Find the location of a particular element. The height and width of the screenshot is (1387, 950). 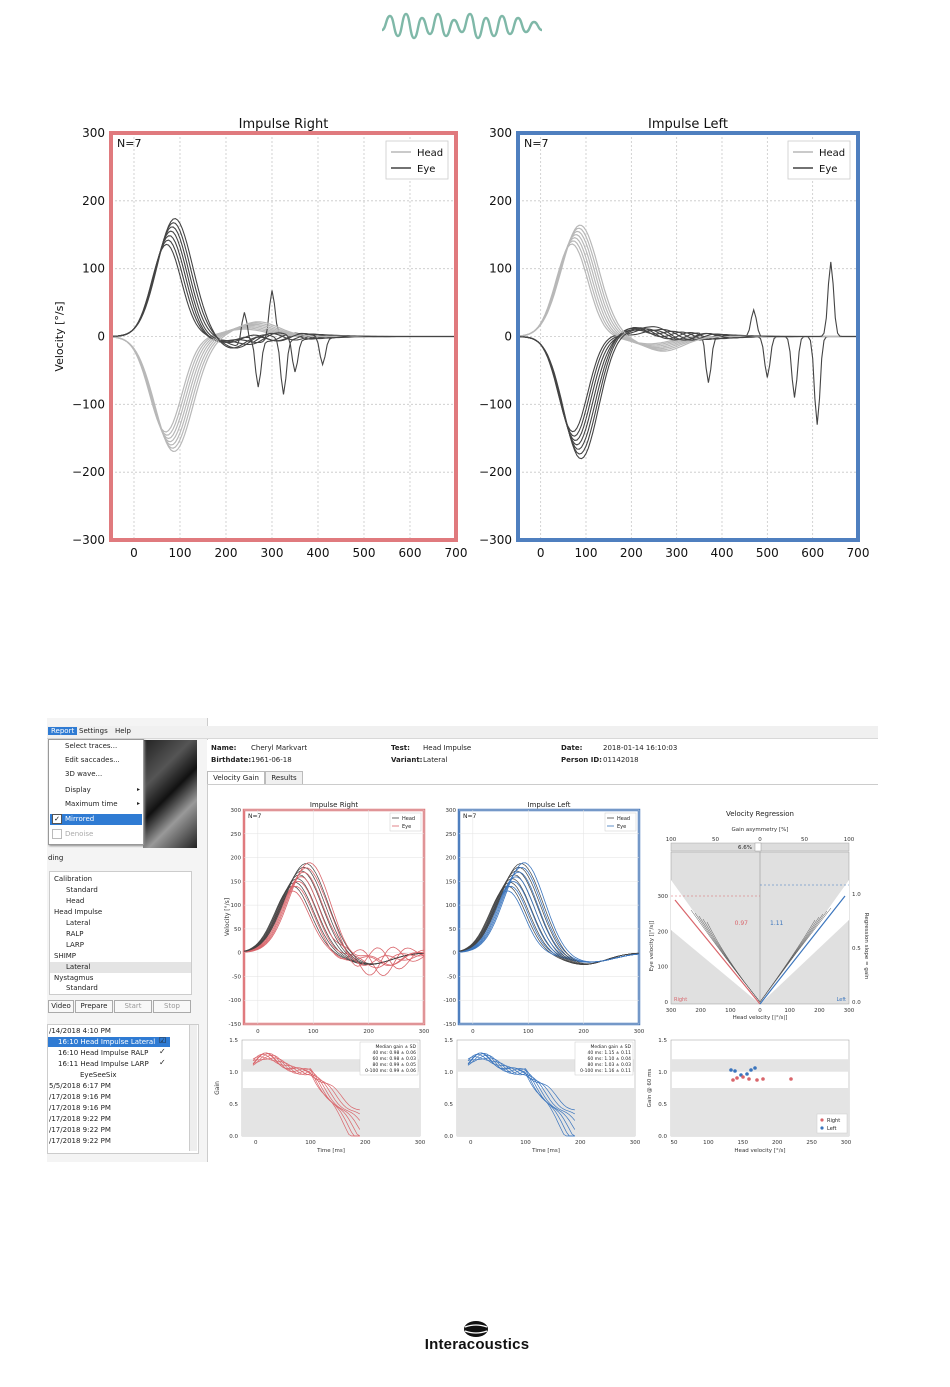

tab-velocity-gain: Velocity Gain is located at coordinates (236, 777).